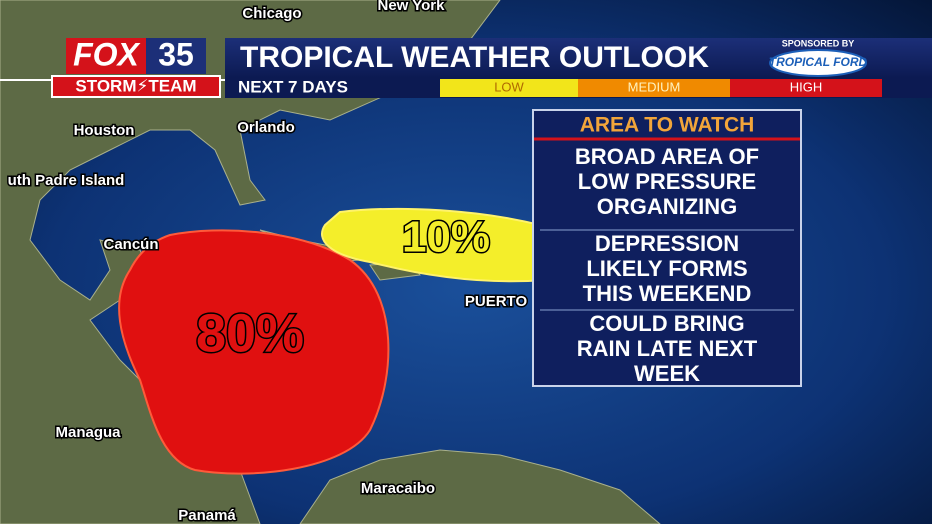  What do you see at coordinates (66, 180) in the screenshot?
I see `city-label: uth Padre Island` at bounding box center [66, 180].